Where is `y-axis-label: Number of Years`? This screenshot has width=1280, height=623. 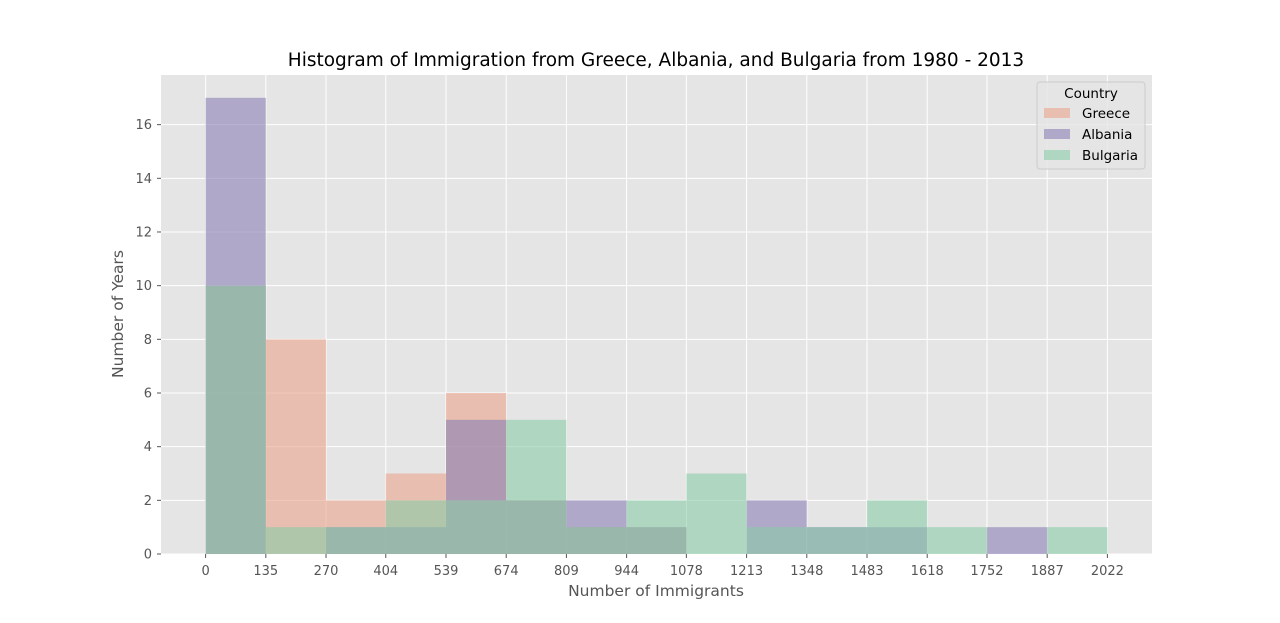 y-axis-label: Number of Years is located at coordinates (118, 314).